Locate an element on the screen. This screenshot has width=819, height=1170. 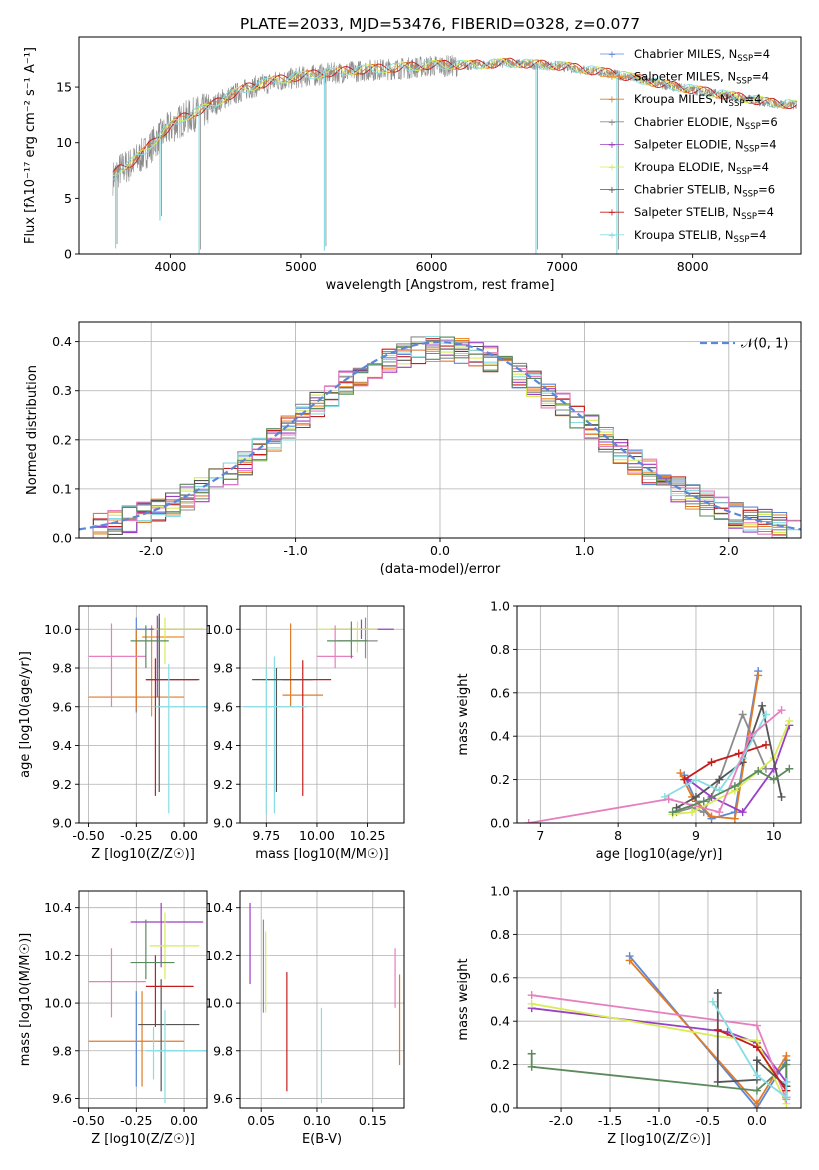
x-tick-label: 9 is located at coordinates (696, 835).